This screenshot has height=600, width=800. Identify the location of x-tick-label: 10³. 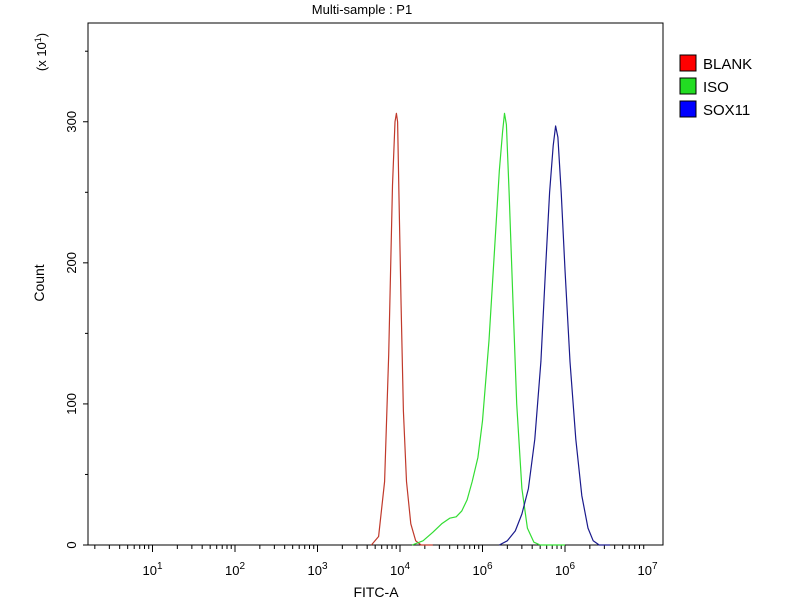
(317, 569).